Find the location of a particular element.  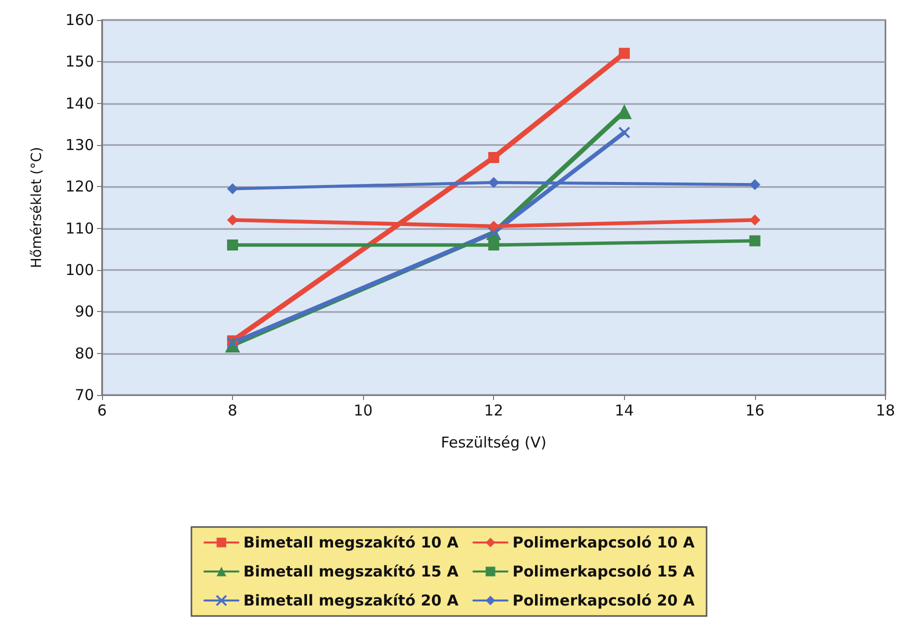

x-tick-label: 8 is located at coordinates (233, 411).